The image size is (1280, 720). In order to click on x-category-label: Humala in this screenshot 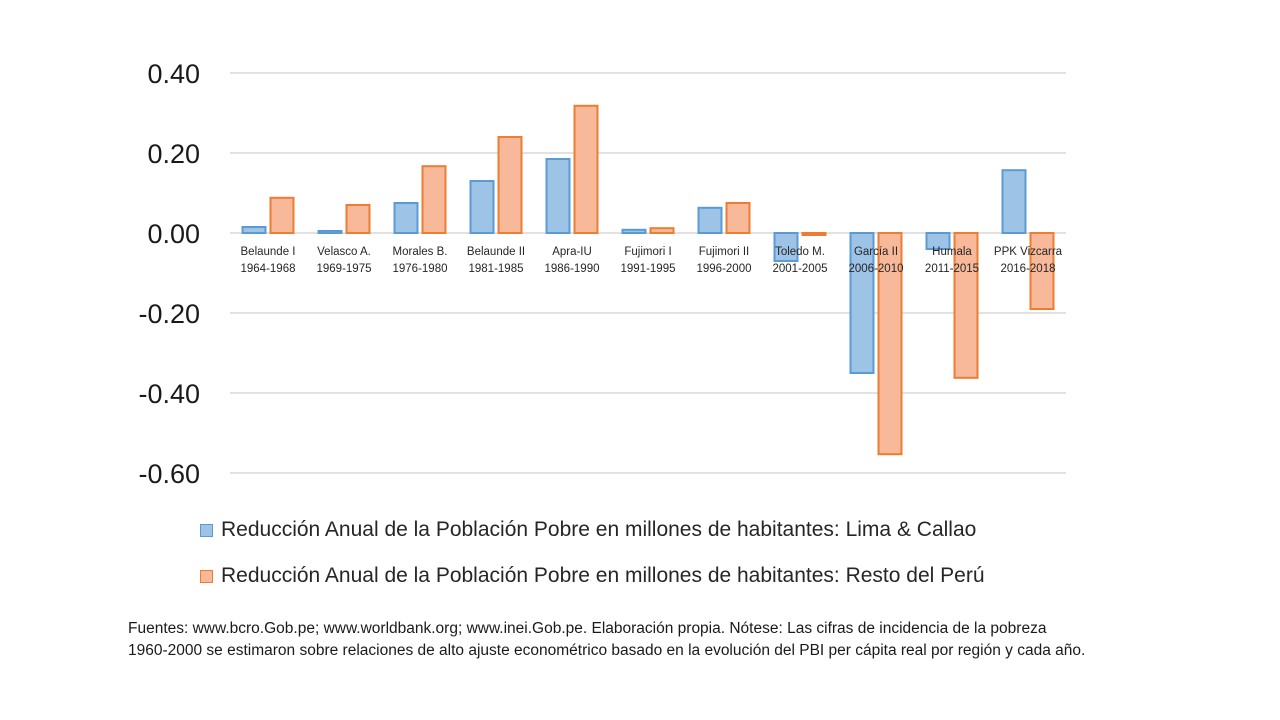, I will do `click(952, 252)`.